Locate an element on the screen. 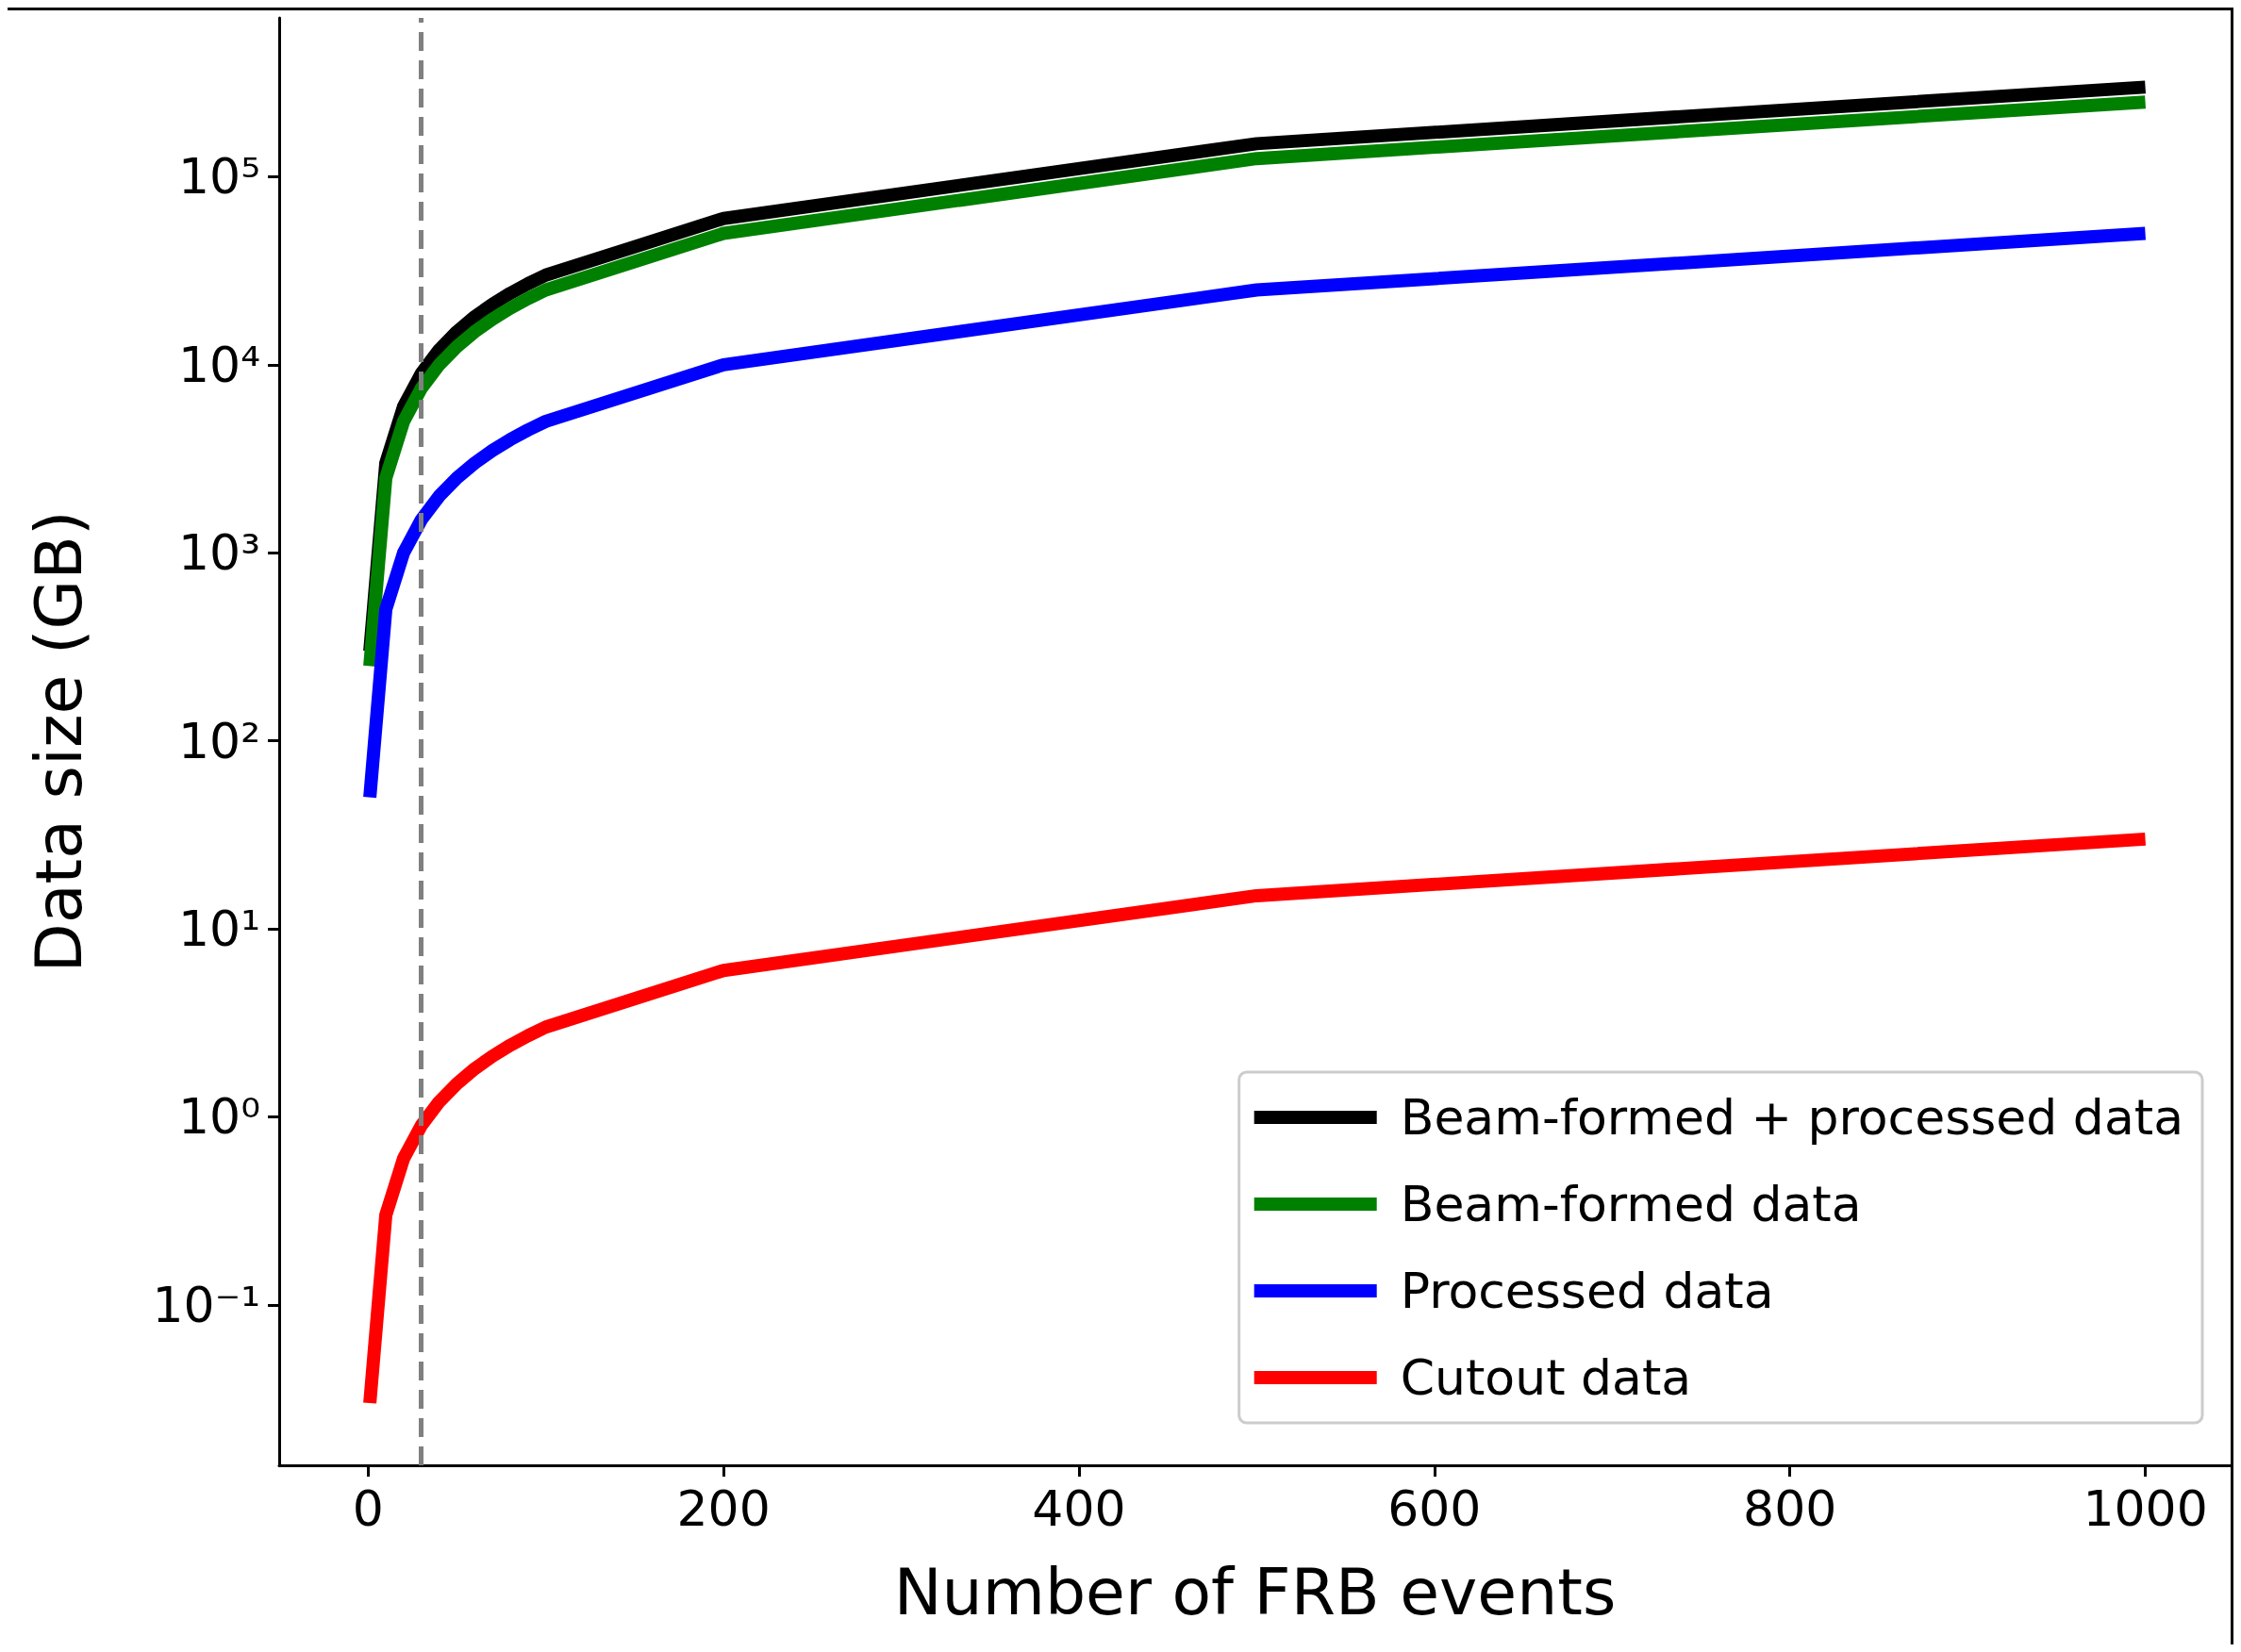 The image size is (2241, 1652). legend-label: Cutout data is located at coordinates (1546, 1377).